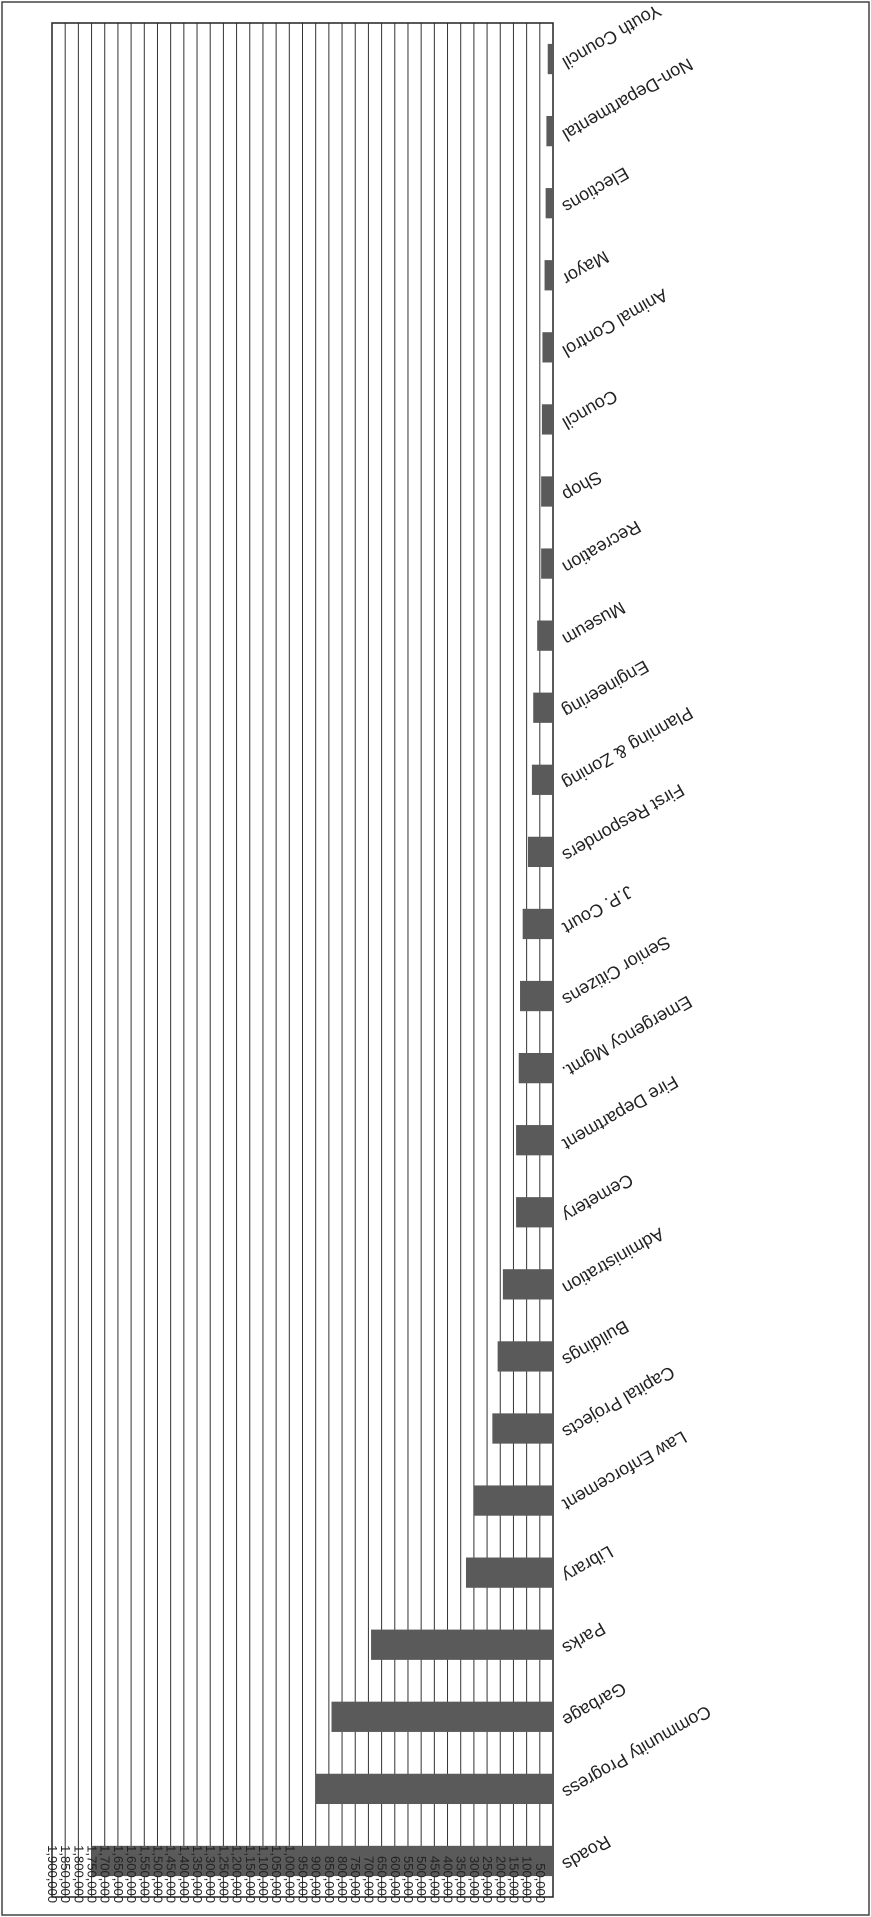 Image resolution: width=871 pixels, height=1917 pixels. Describe the element at coordinates (595, 1343) in the screenshot. I see `category-label: Buildings` at that location.